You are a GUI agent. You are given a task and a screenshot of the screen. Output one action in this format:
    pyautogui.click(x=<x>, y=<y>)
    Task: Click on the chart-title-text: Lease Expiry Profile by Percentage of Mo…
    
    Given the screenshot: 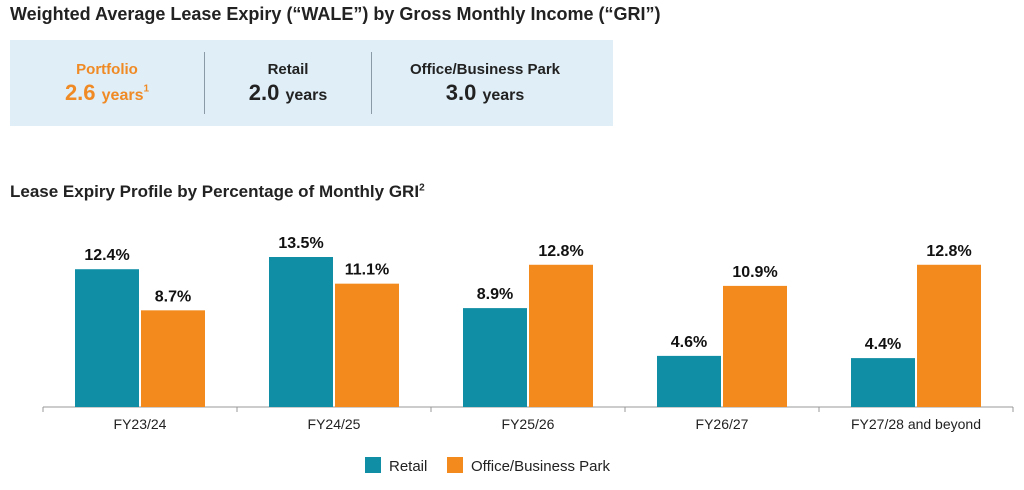 What is the action you would take?
    pyautogui.click(x=215, y=191)
    